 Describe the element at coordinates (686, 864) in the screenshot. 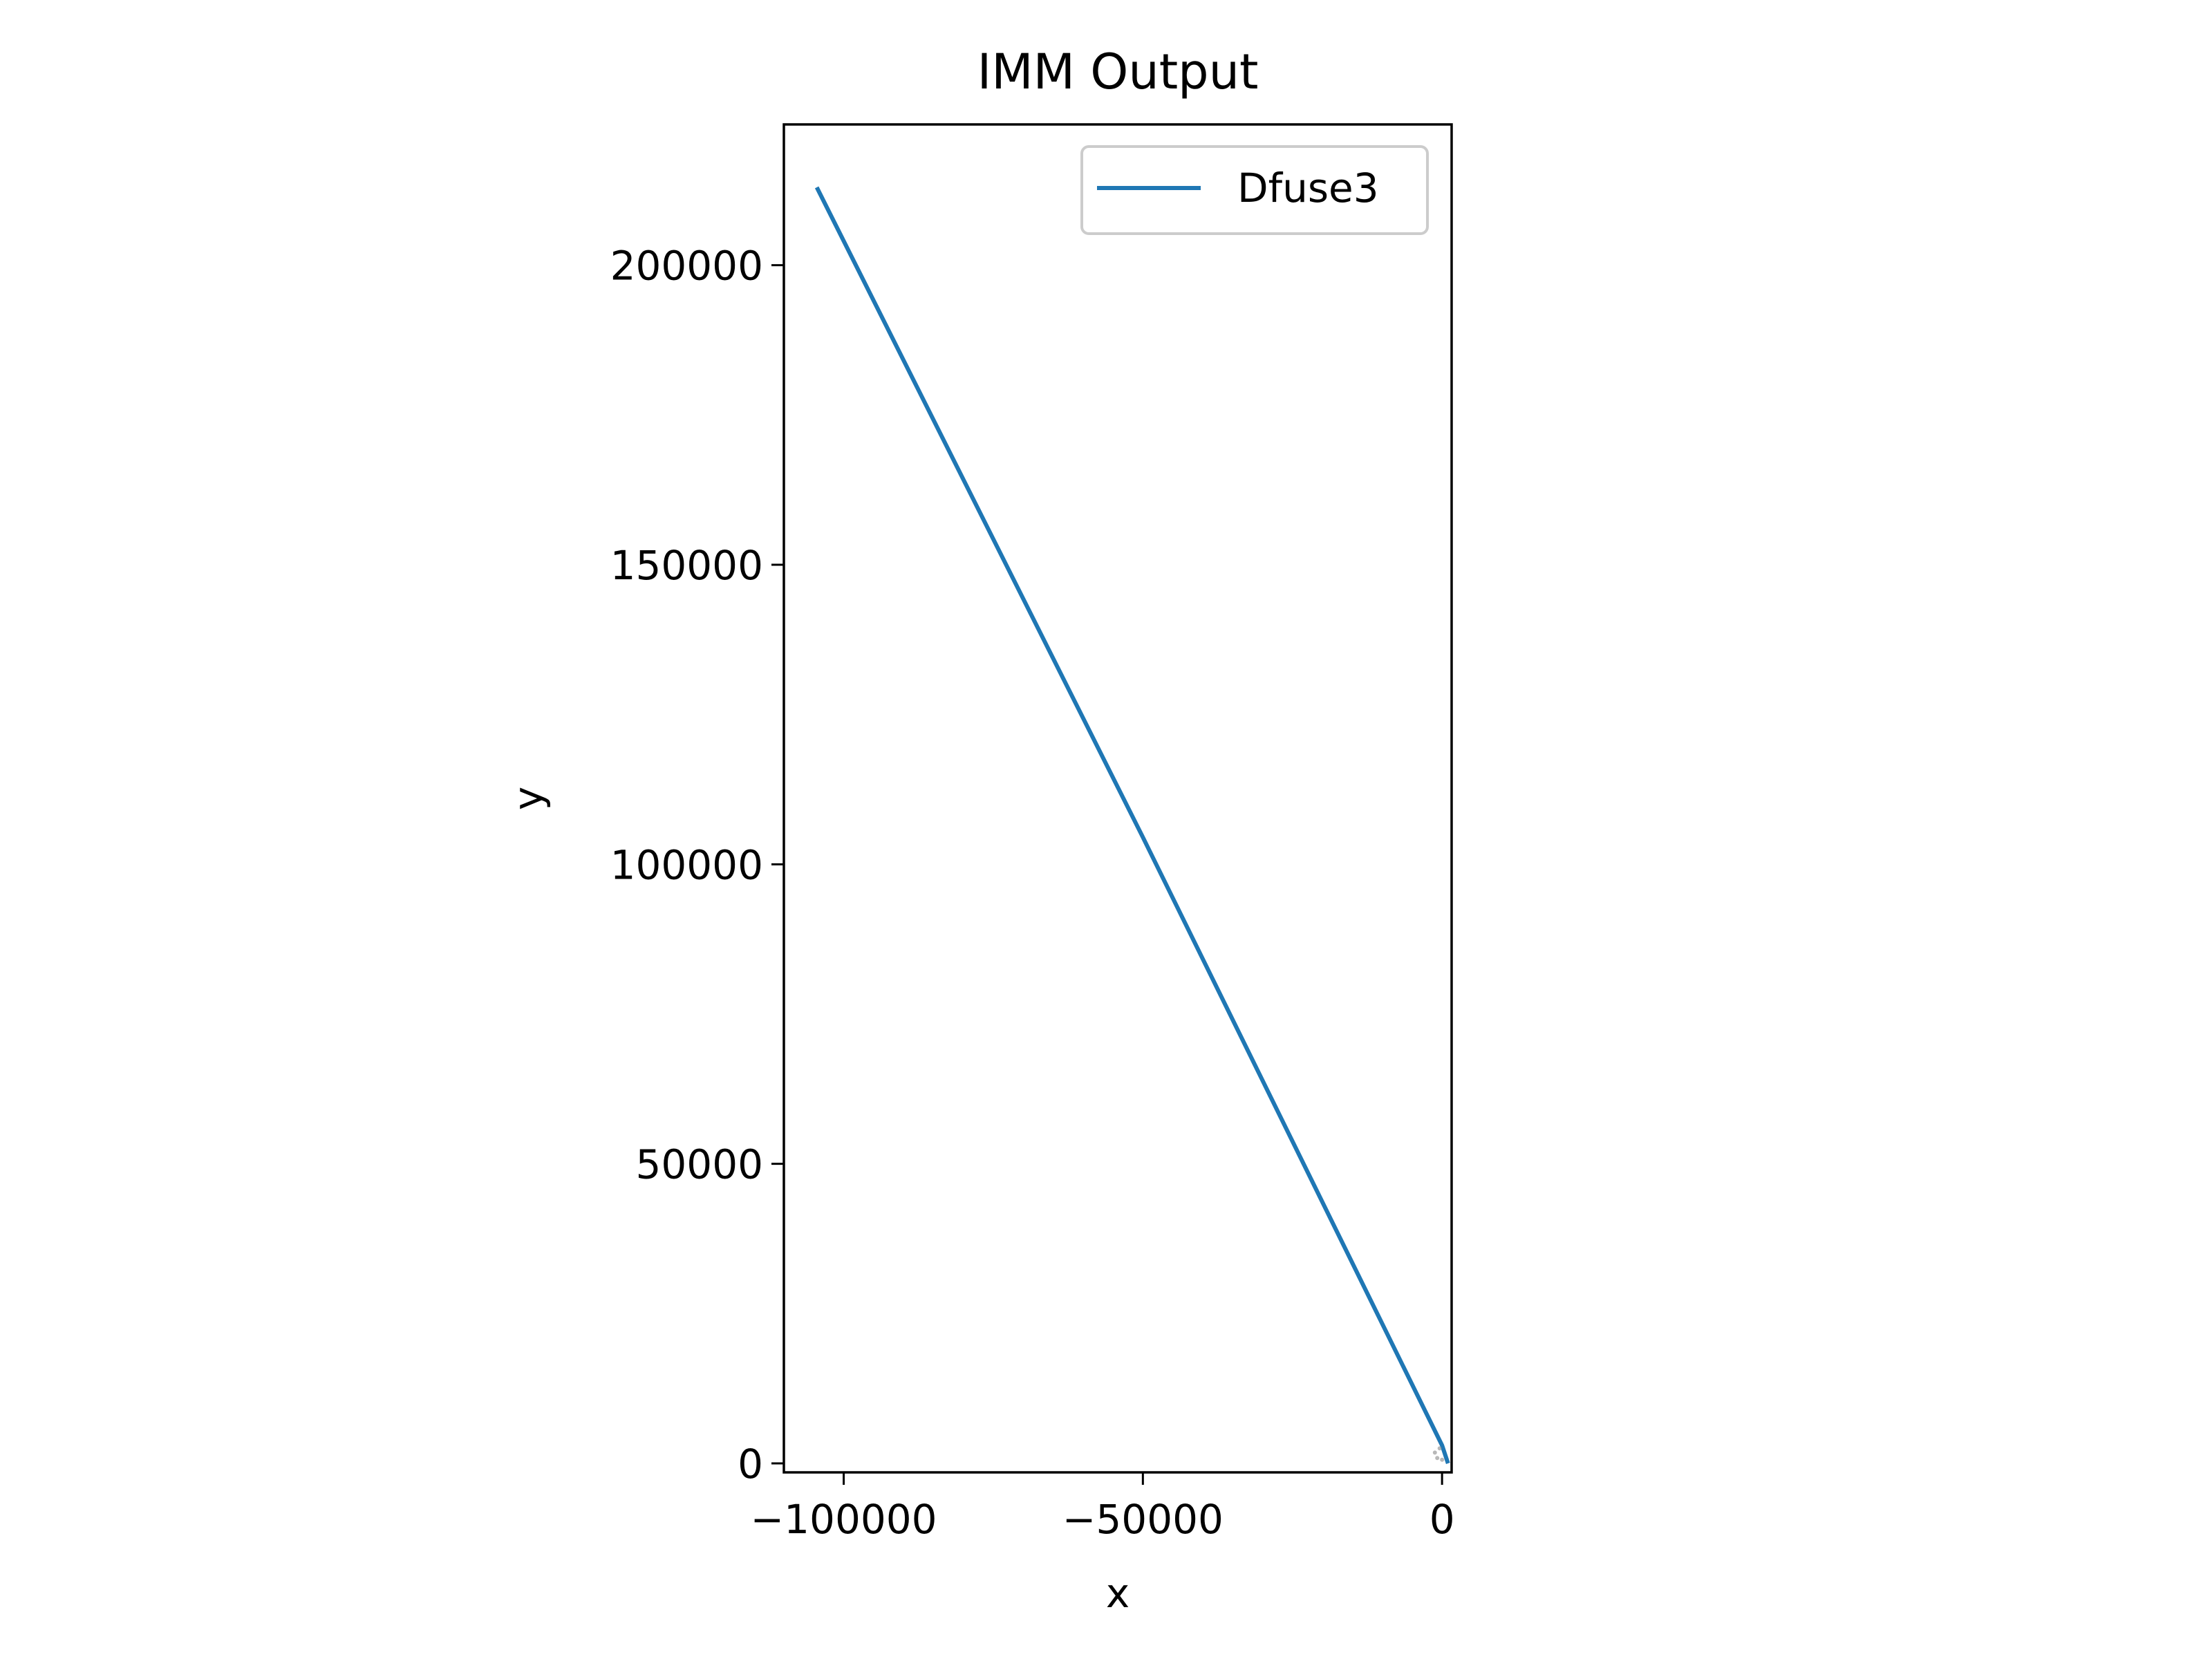

I see `y-tick-label: 100000` at that location.